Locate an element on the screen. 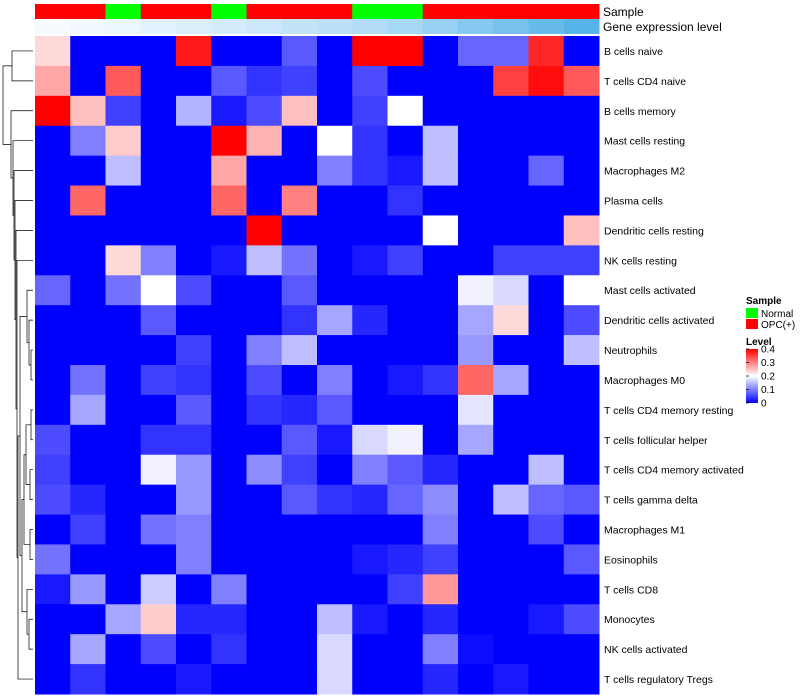 This screenshot has height=700, width=800. row-label: Mast cells resting is located at coordinates (644, 142).